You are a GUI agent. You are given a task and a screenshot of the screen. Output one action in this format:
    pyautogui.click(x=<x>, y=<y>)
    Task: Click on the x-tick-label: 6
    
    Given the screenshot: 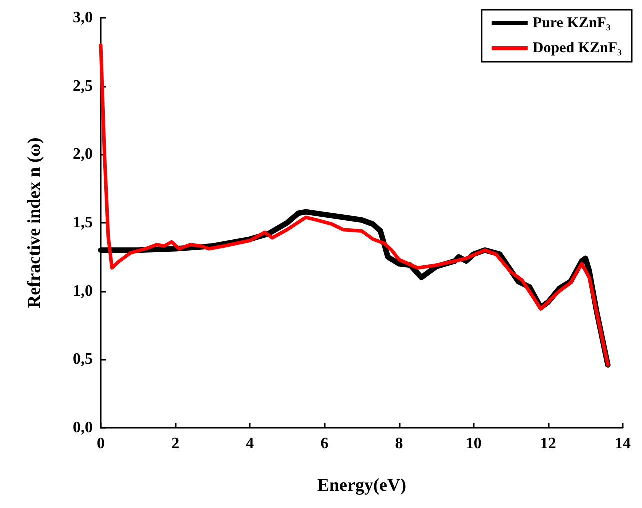 What is the action you would take?
    pyautogui.click(x=324, y=444)
    